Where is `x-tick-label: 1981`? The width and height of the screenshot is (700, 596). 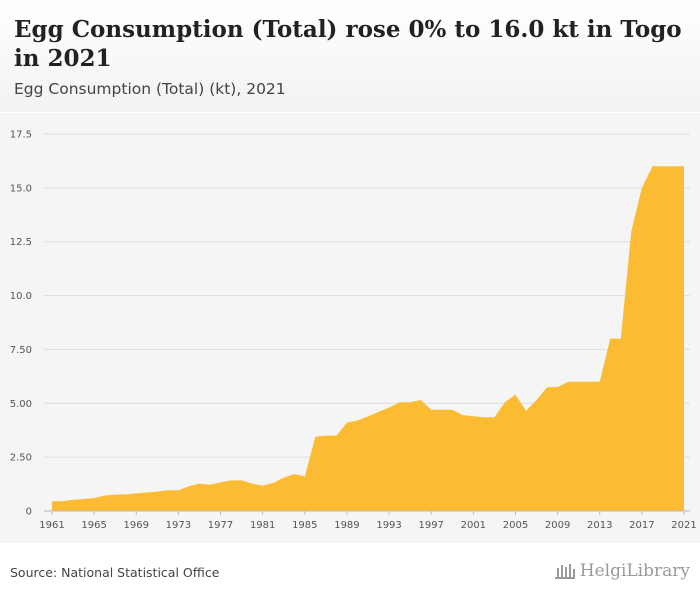
x-tick-label: 1981 is located at coordinates (262, 525).